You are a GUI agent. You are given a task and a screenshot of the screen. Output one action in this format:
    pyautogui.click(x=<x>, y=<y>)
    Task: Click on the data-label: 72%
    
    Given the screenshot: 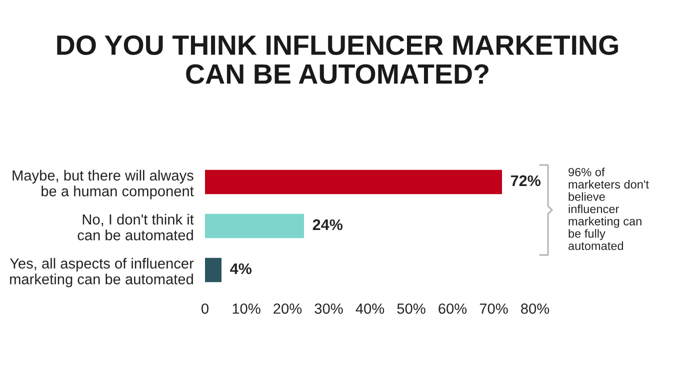 What is the action you would take?
    pyautogui.click(x=525, y=180)
    